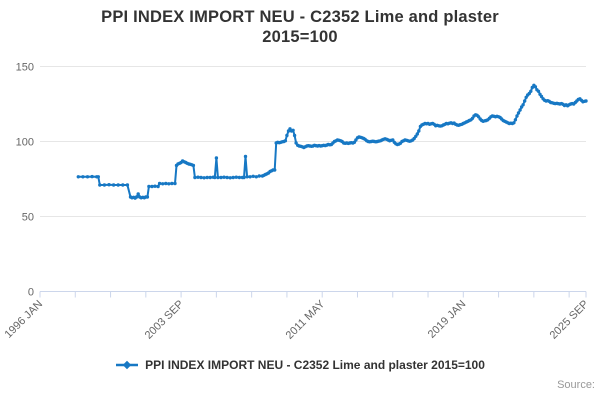  What do you see at coordinates (300, 37) in the screenshot?
I see `chart-title-line2: 2015=100` at bounding box center [300, 37].